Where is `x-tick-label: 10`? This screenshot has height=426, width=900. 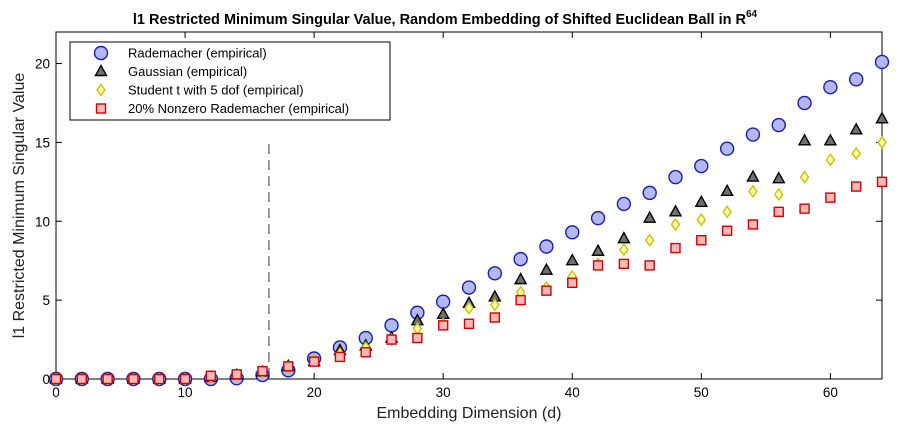 x-tick-label: 10 is located at coordinates (185, 392).